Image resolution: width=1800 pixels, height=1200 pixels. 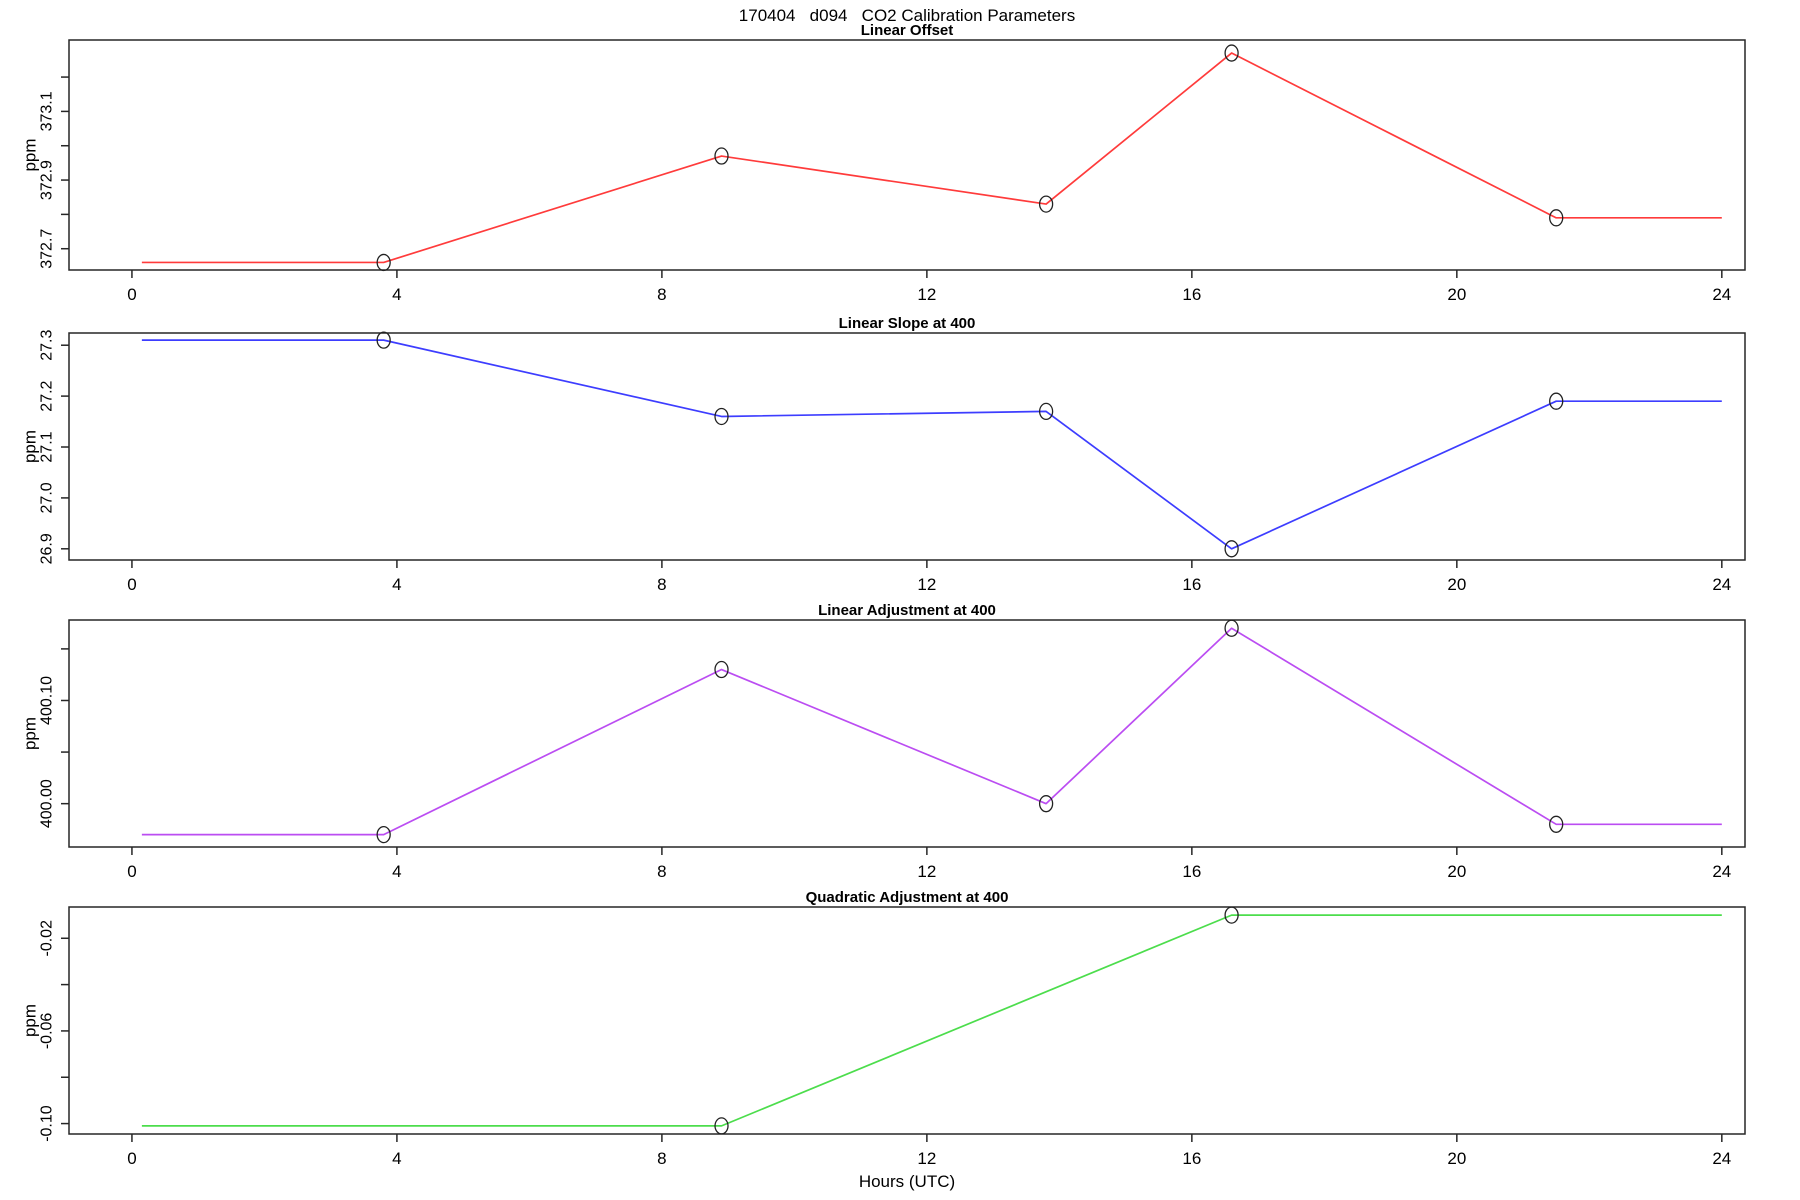 What do you see at coordinates (907, 1181) in the screenshot?
I see `x-axis-label: Hours (UTC)` at bounding box center [907, 1181].